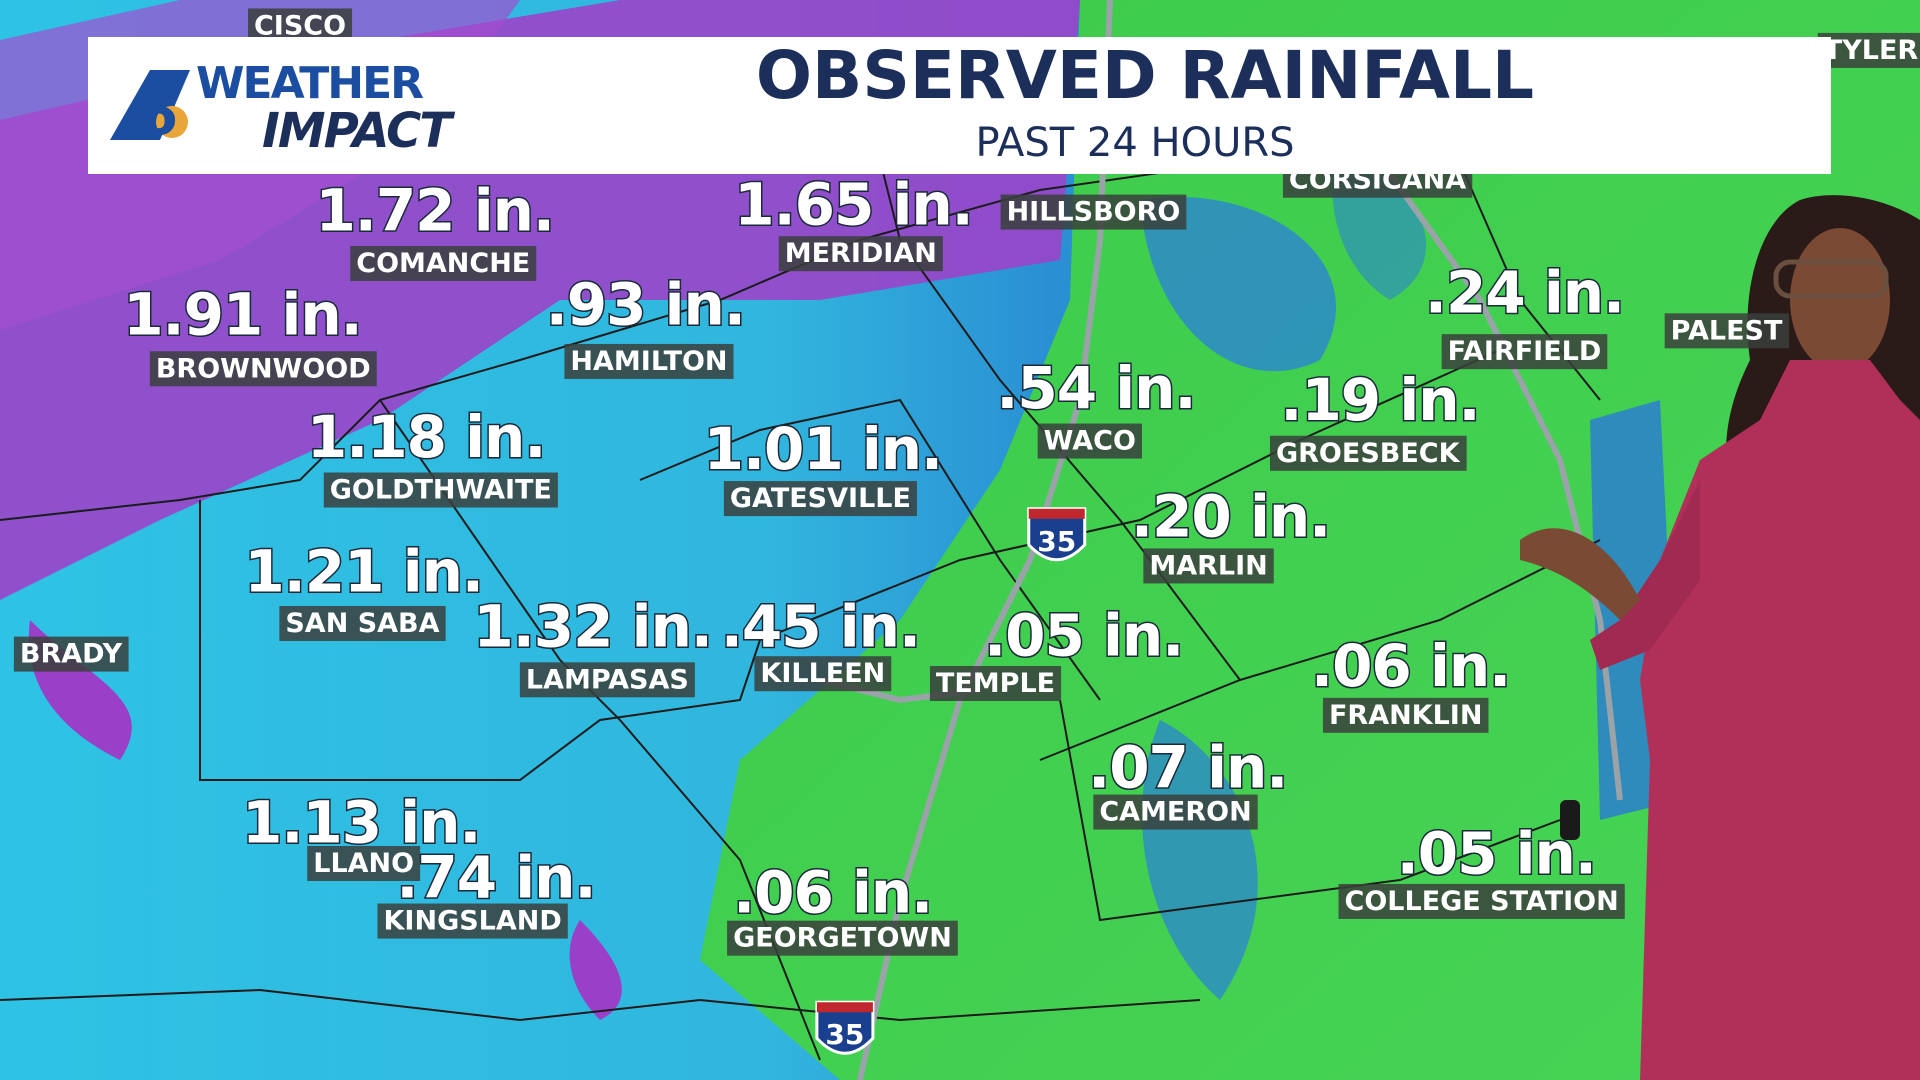 The image size is (1920, 1080). I want to click on city-label: MERIDIAN, so click(860, 254).